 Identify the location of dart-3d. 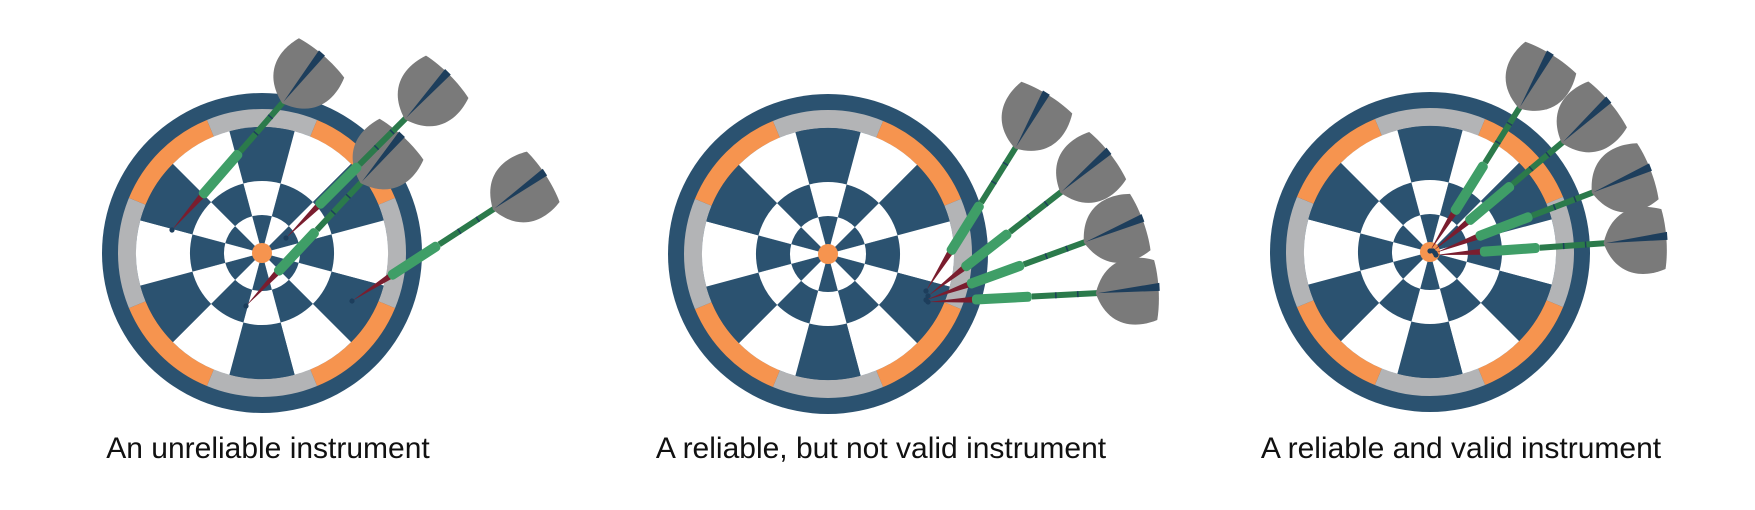
(1550, 240).